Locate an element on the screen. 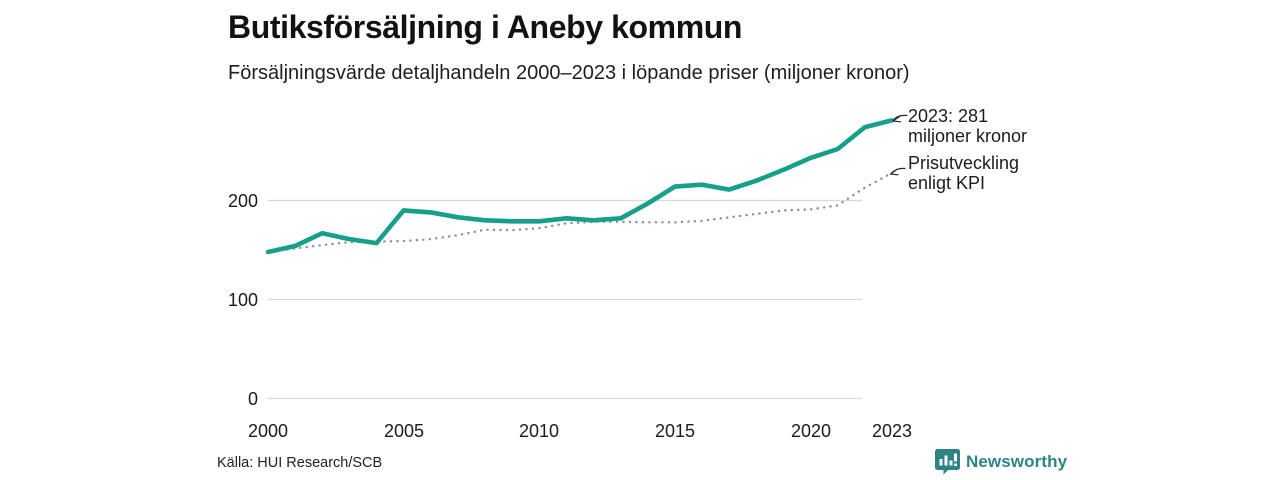 Image resolution: width=1280 pixels, height=480 pixels. retail-series-line is located at coordinates (580, 186).